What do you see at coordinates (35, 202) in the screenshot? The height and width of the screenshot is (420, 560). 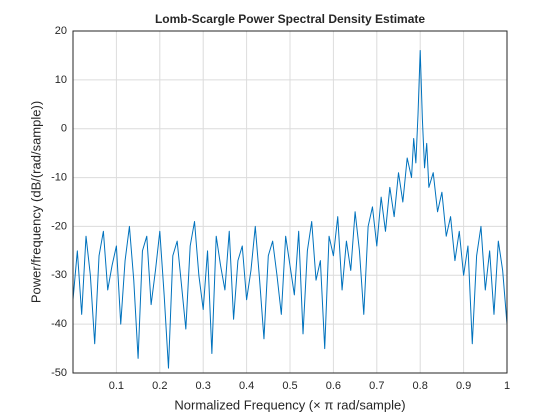 I see `y-axis-label: Power/frequency (dB/(rad/sample))` at bounding box center [35, 202].